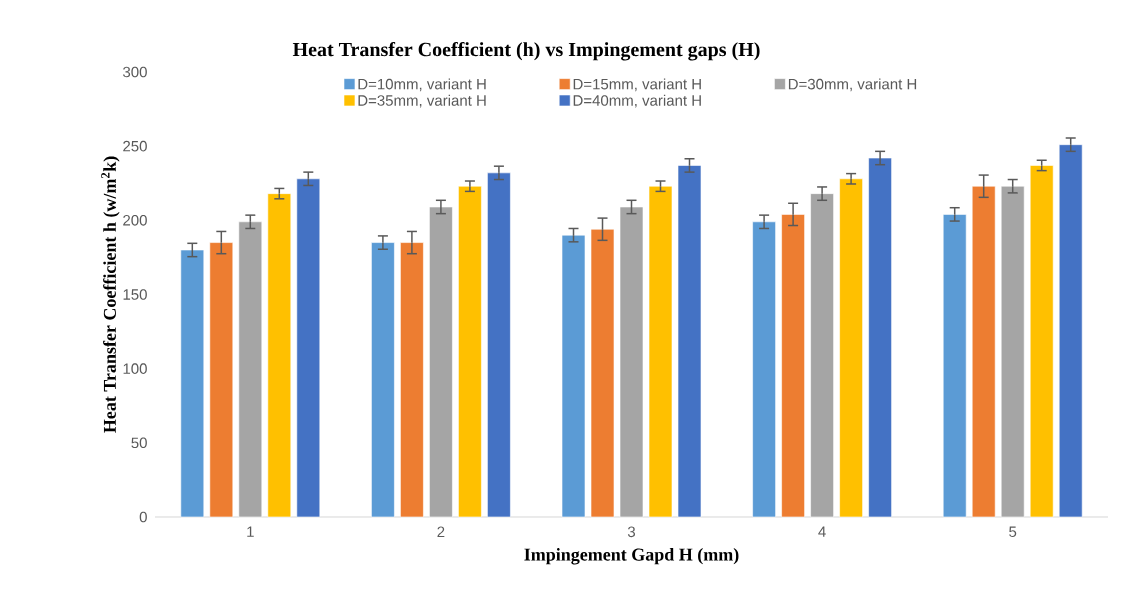  What do you see at coordinates (631, 532) in the screenshot?
I see `x-tick-label: 3` at bounding box center [631, 532].